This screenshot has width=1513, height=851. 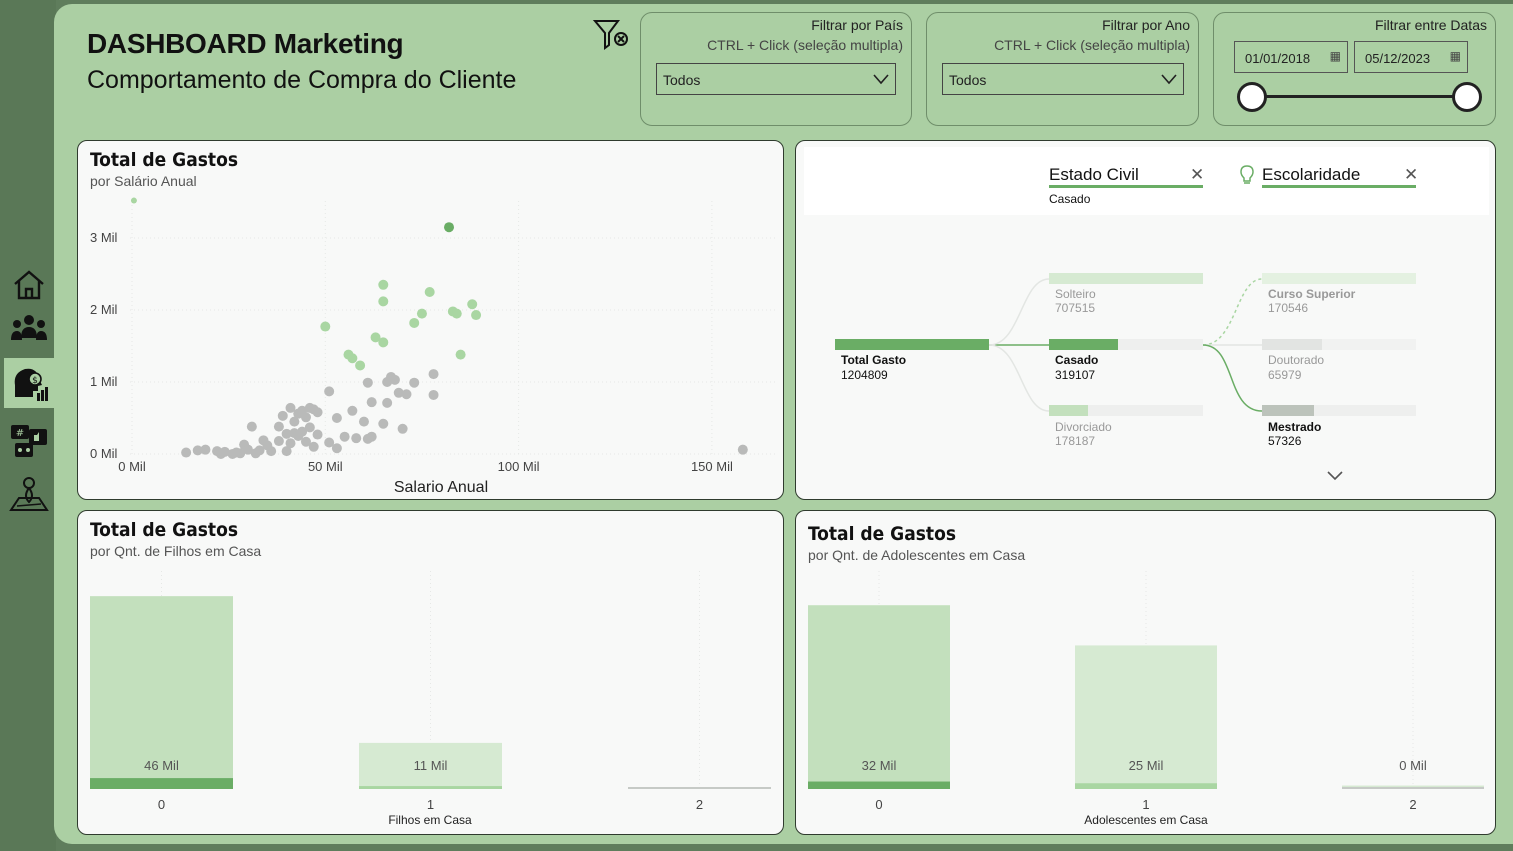 What do you see at coordinates (1339, 186) in the screenshot?
I see `escolaridade-underline` at bounding box center [1339, 186].